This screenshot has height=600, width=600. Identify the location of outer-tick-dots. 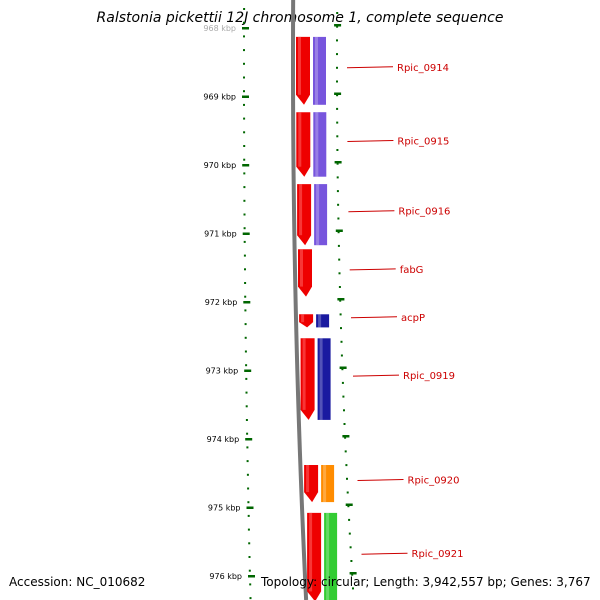
(345, 301).